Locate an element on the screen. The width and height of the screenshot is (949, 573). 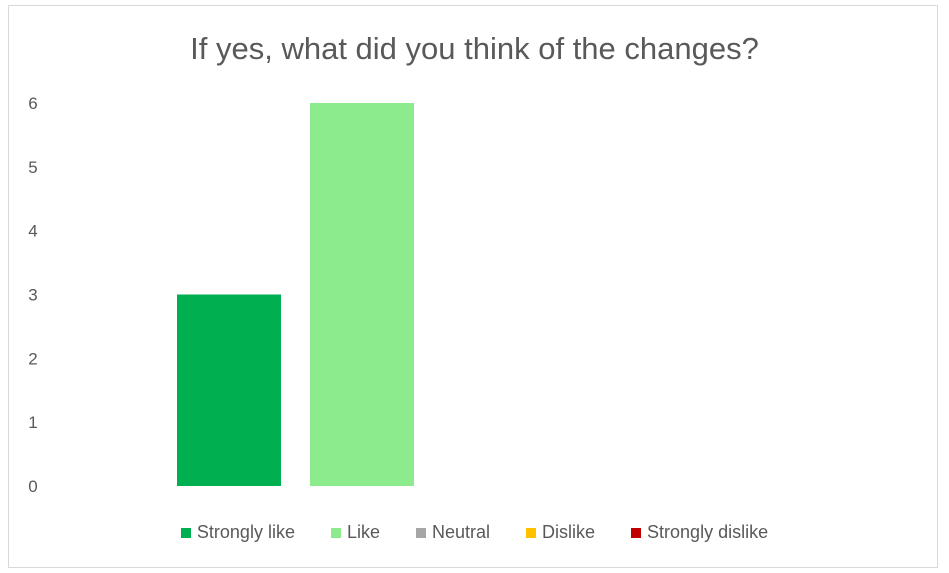
y-tick-label: 1 is located at coordinates (32, 422).